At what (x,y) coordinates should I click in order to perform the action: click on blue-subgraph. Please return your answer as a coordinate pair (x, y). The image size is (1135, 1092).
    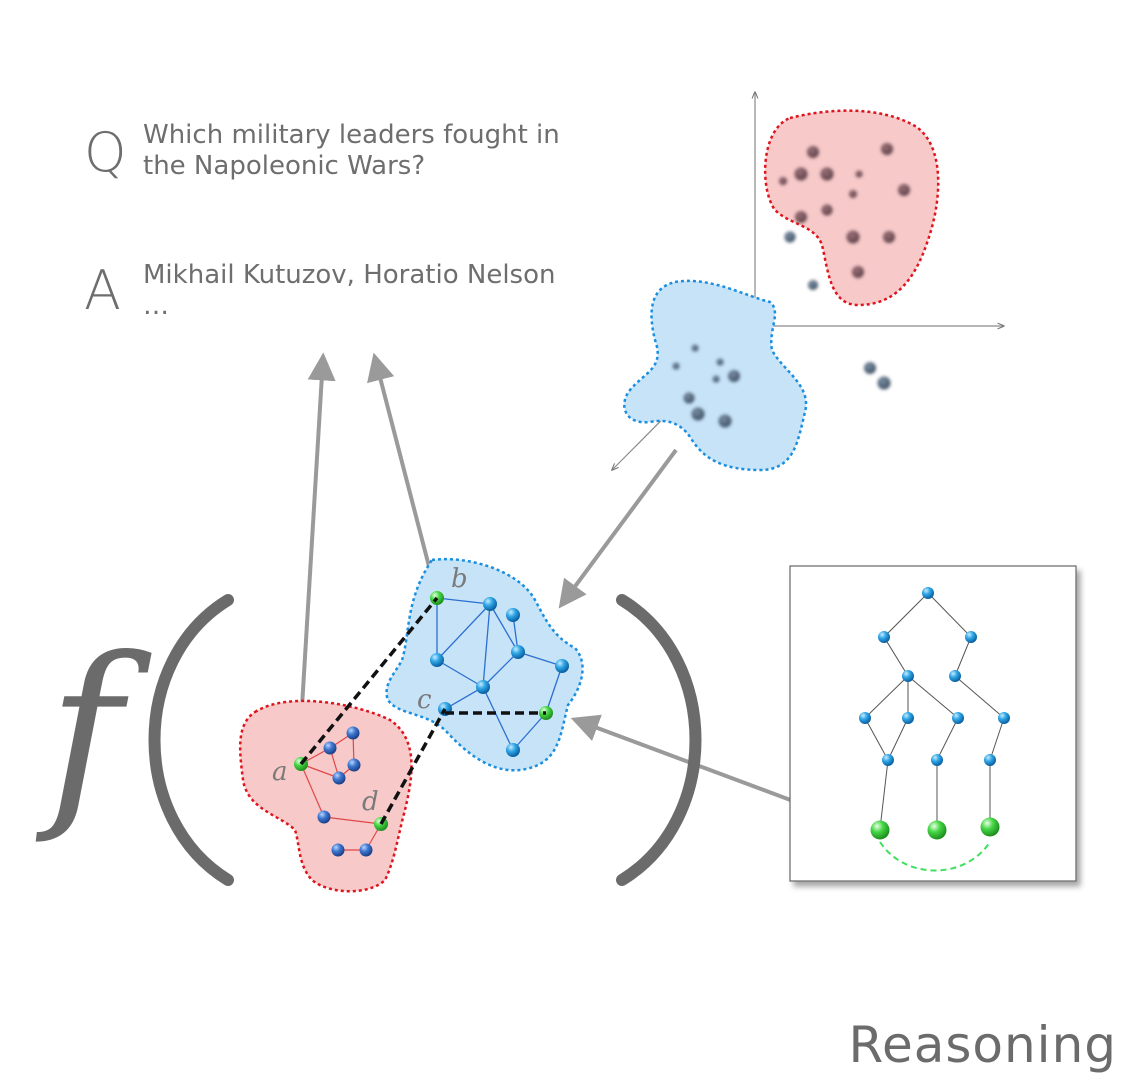
    Looking at the image, I should click on (484, 664).